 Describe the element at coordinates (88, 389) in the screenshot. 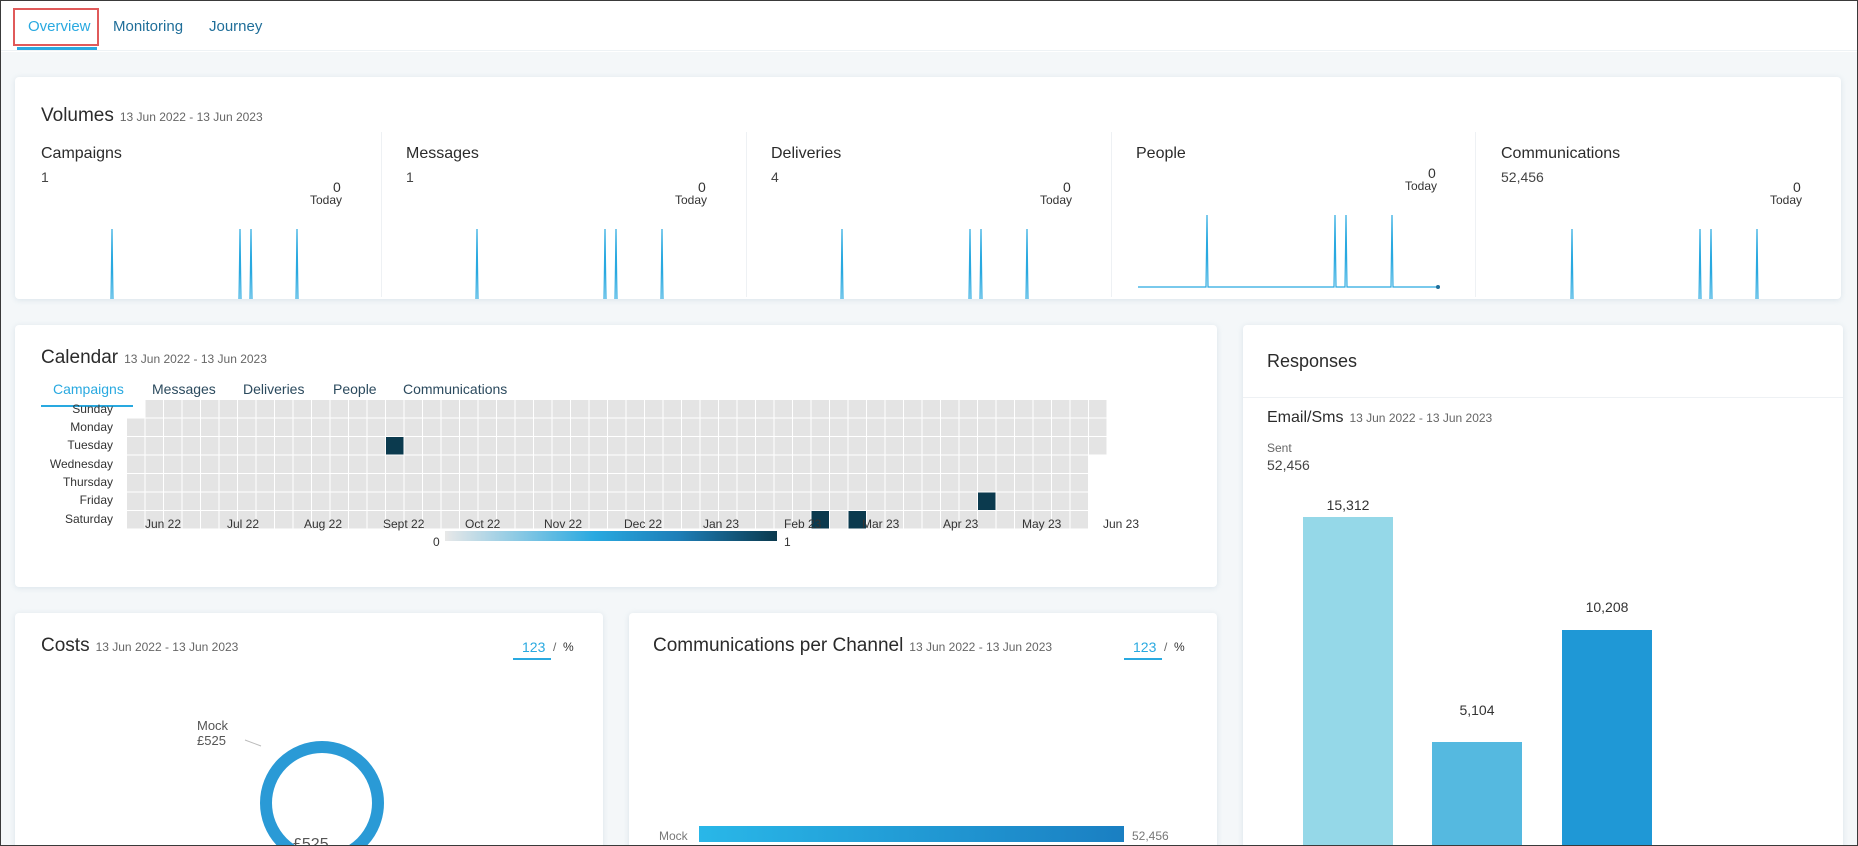

I see `calendar-tab-campaigns: Campaigns` at that location.